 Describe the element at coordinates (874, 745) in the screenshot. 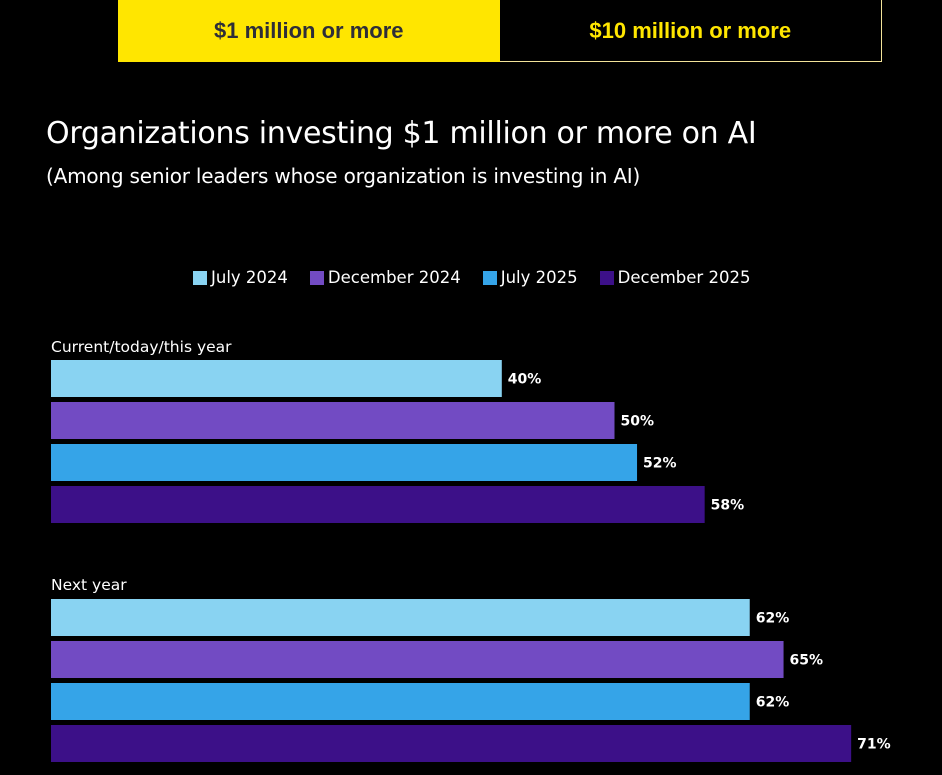

I see `bar-value-label: 71%` at that location.